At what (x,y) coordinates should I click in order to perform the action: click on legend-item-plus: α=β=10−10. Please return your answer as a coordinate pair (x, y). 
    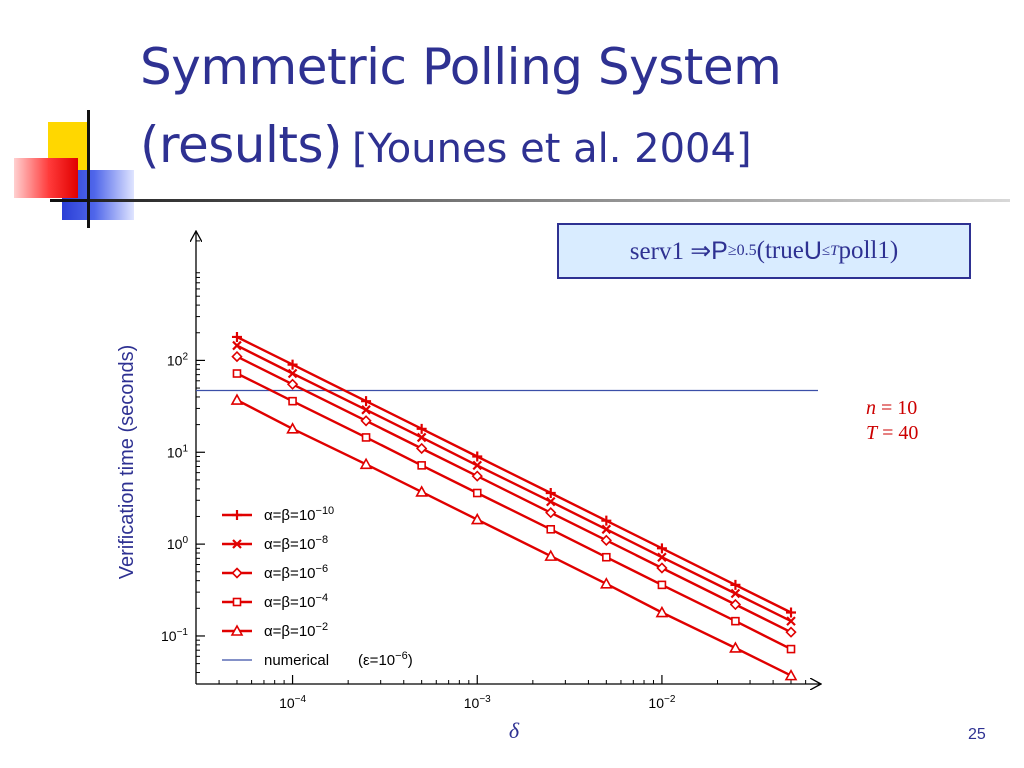
    Looking at the image, I should click on (278, 514).